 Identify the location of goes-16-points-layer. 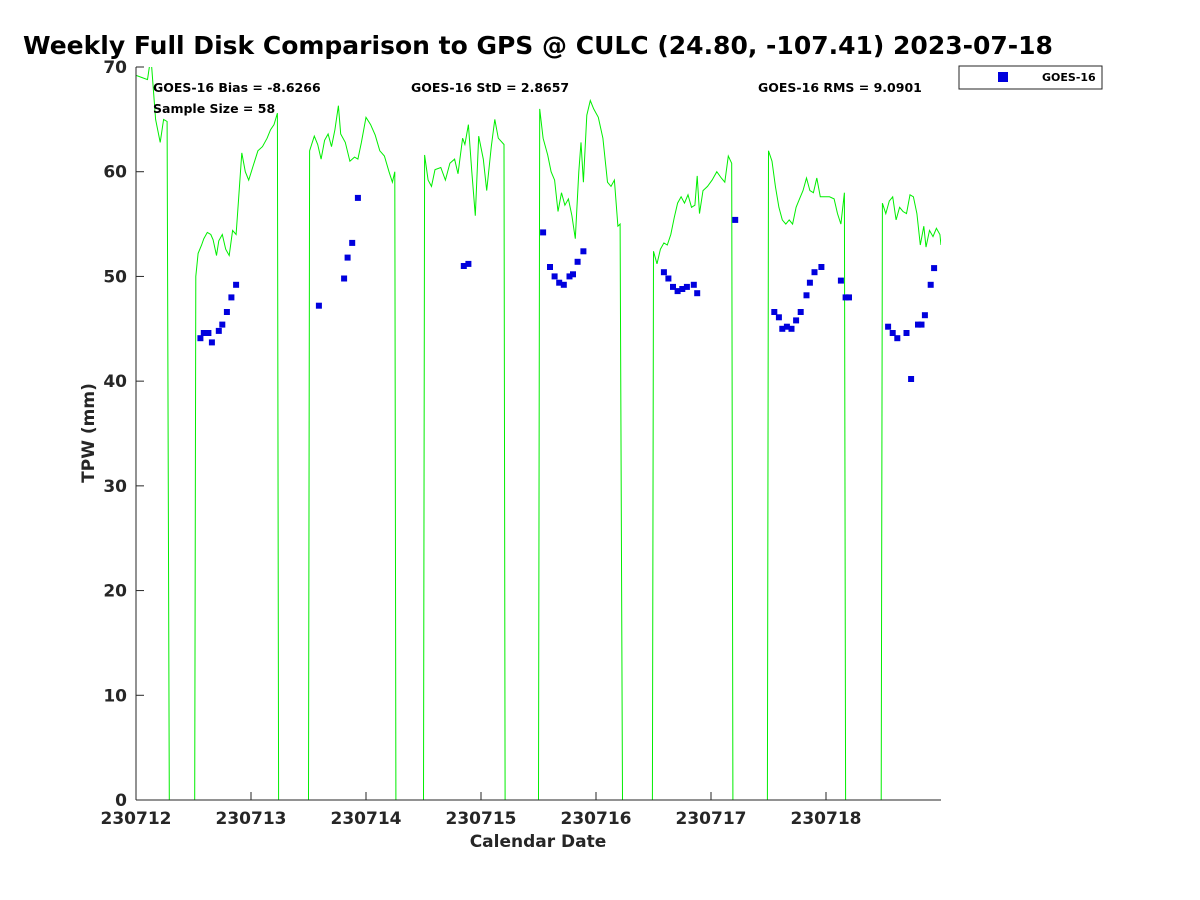
(567, 288).